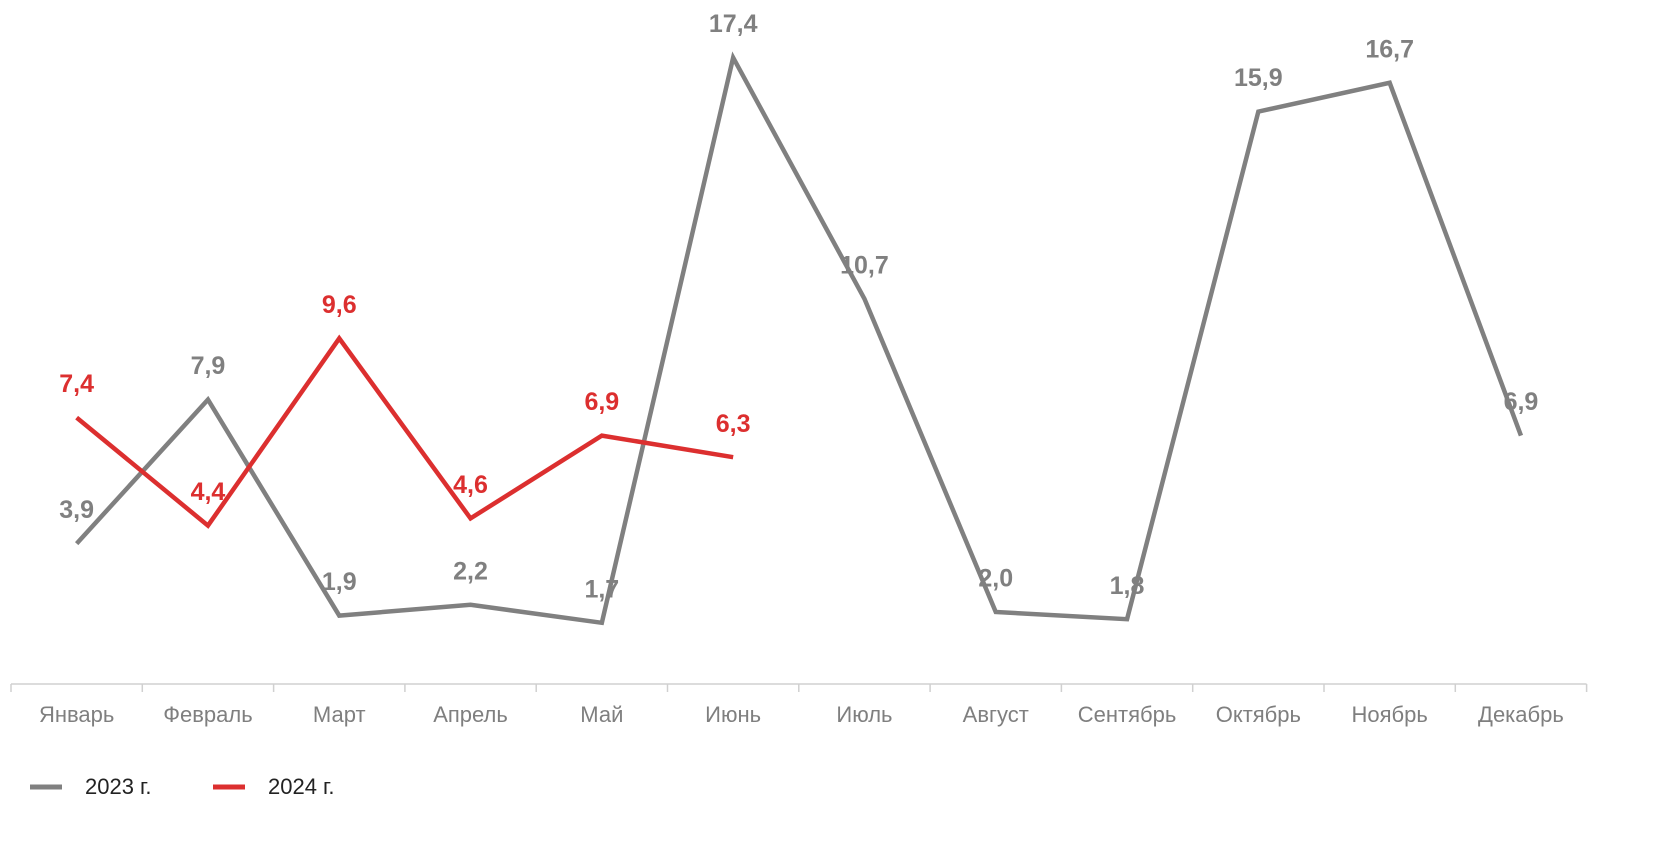  What do you see at coordinates (470, 714) in the screenshot?
I see `x-tick-label: Апрель` at bounding box center [470, 714].